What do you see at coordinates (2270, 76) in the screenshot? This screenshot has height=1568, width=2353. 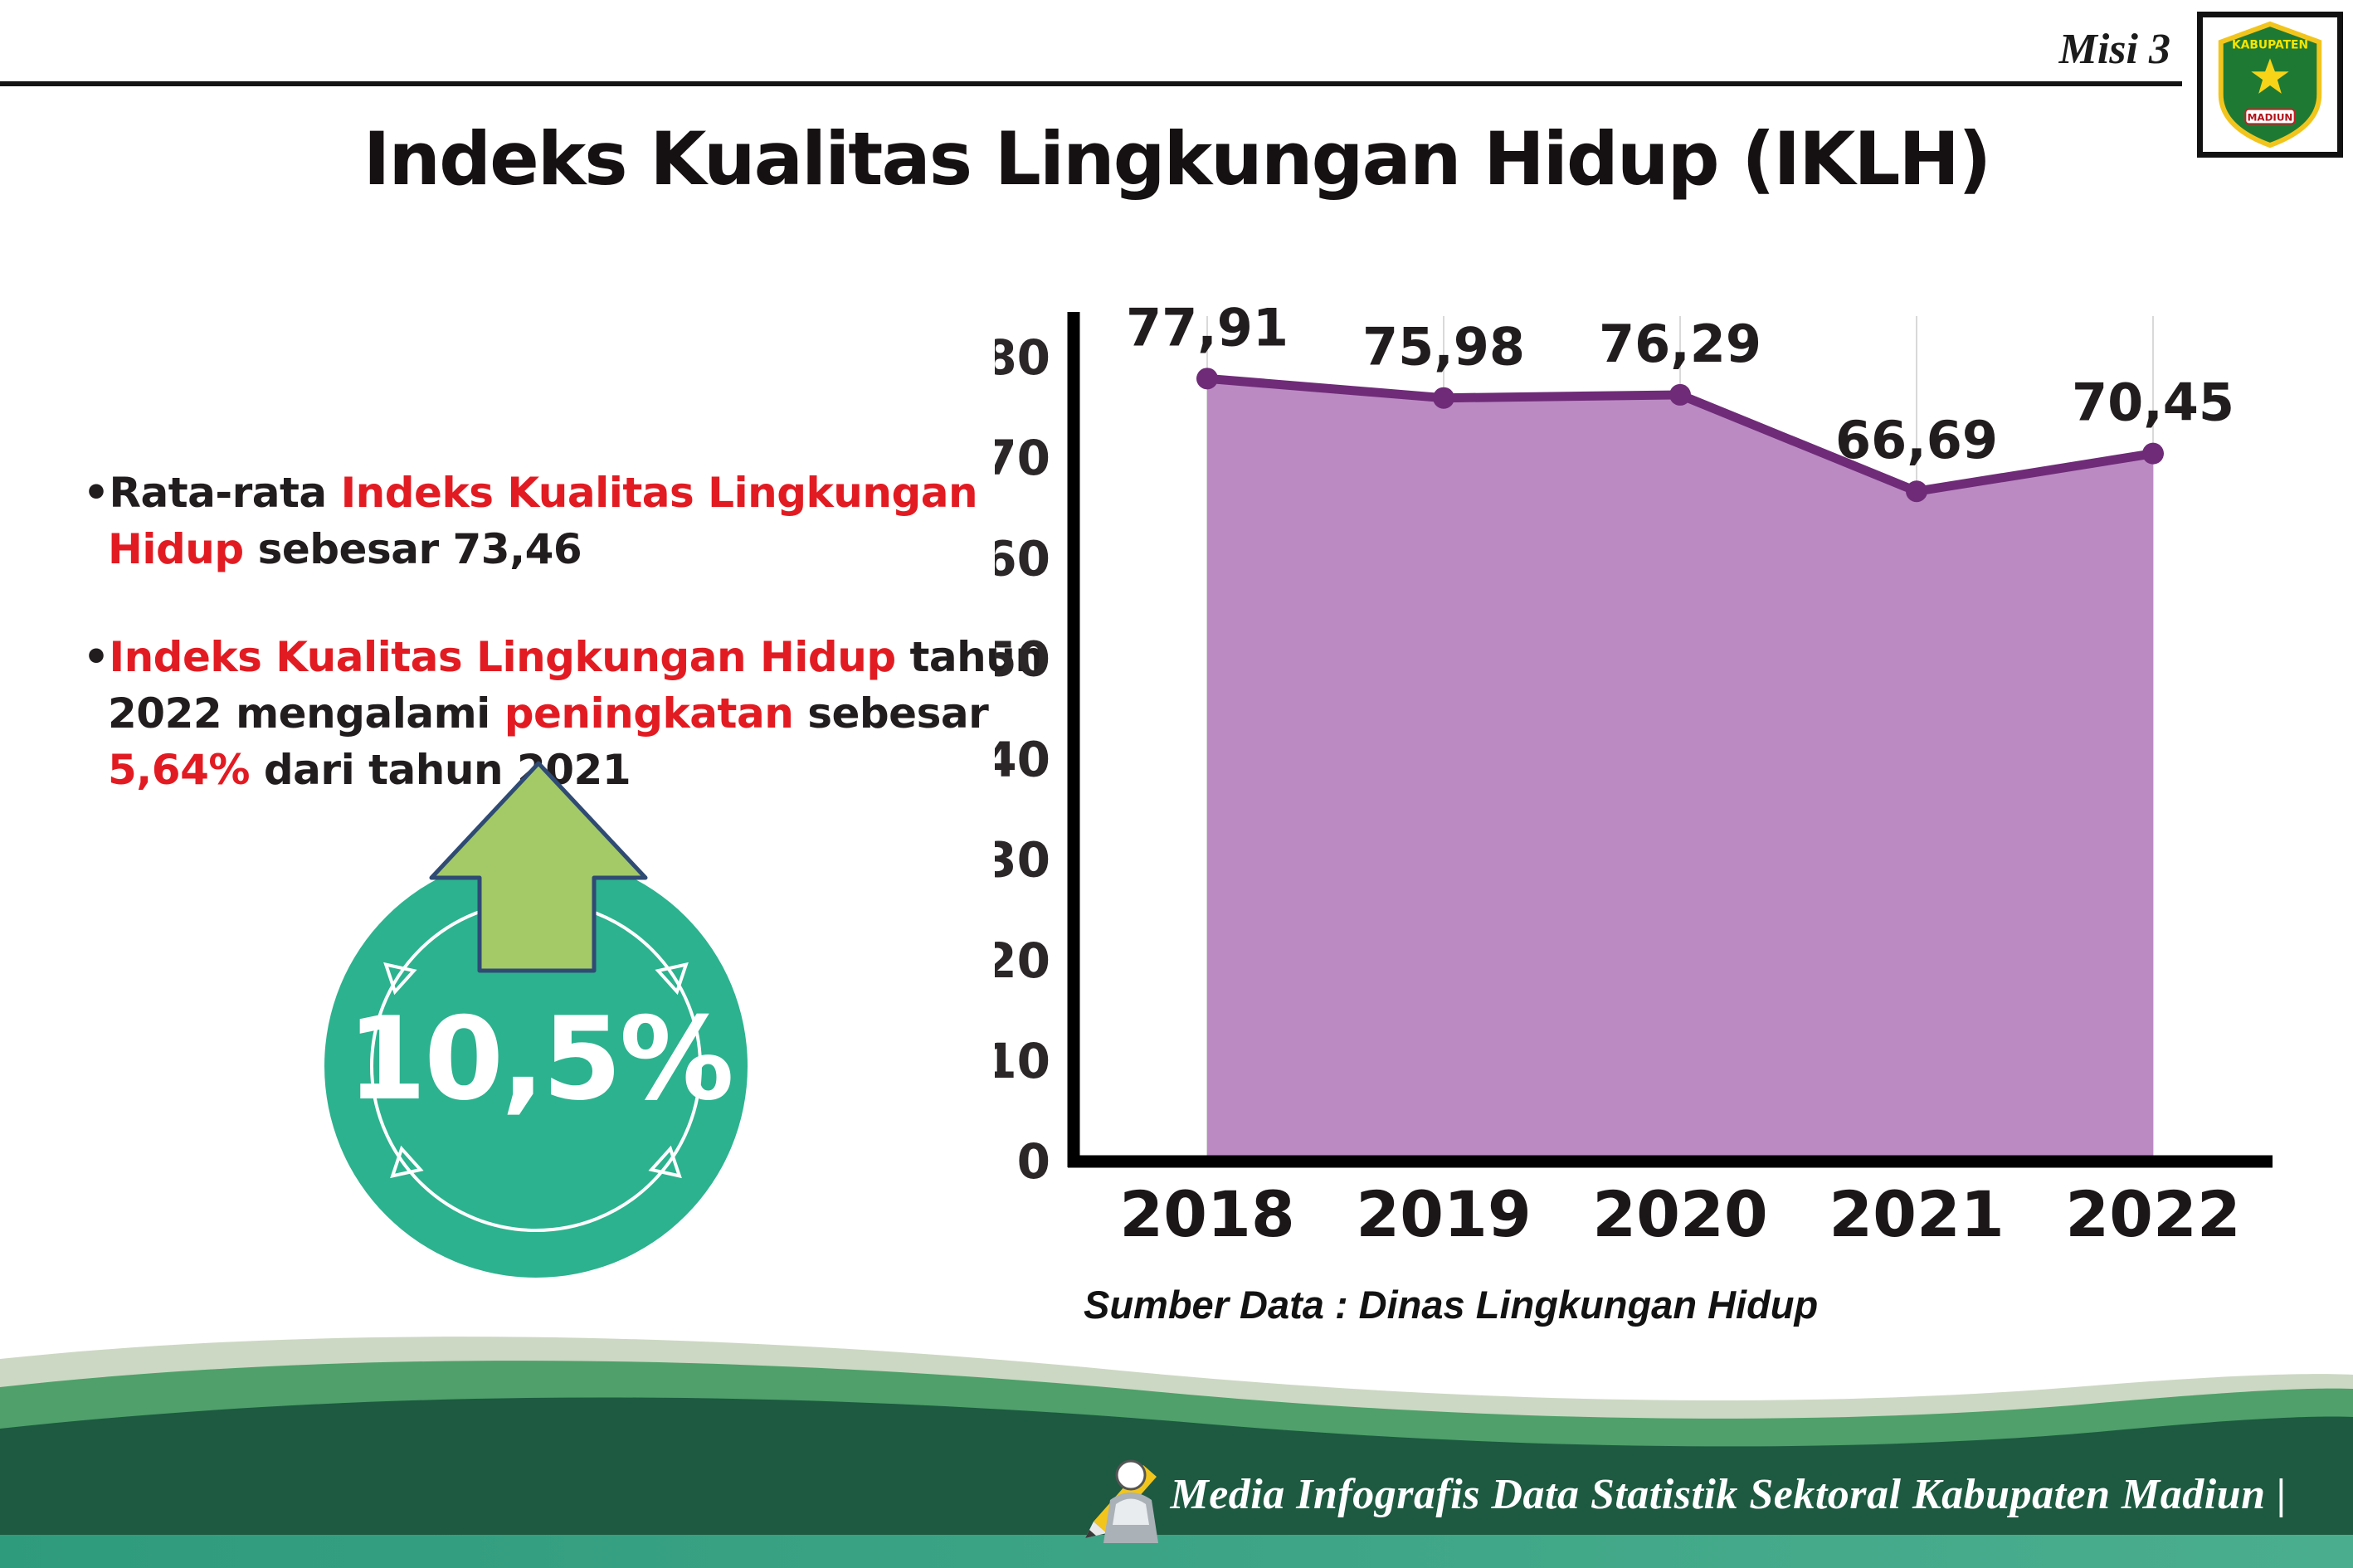 I see `logo-star` at bounding box center [2270, 76].